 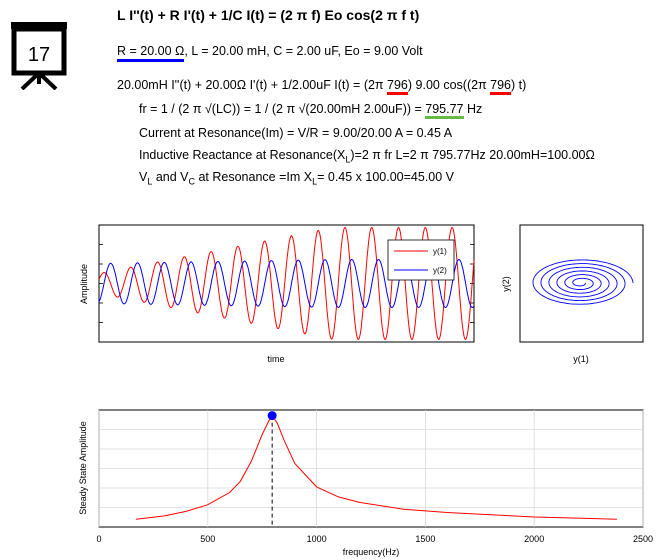 I want to click on time-legend: y(1) y(2), so click(x=421, y=260).